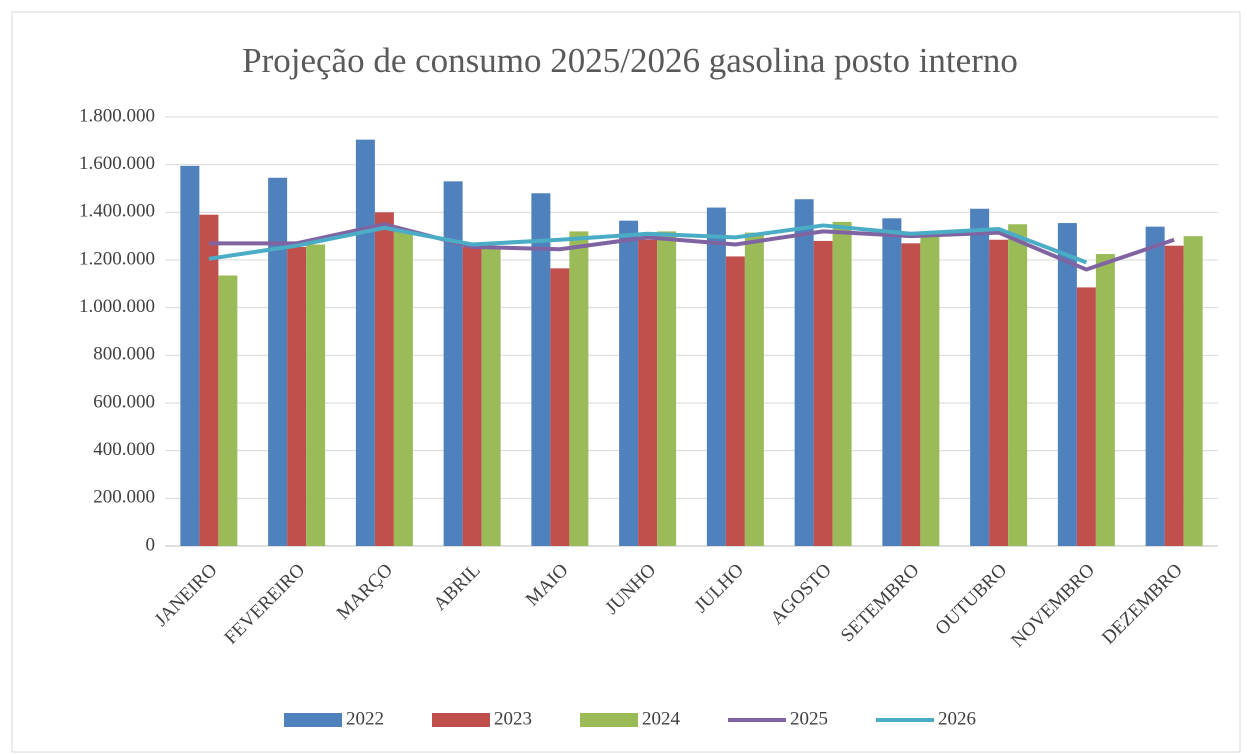 The width and height of the screenshot is (1247, 754). Describe the element at coordinates (124, 401) in the screenshot. I see `y-tick-label: 600.000` at that location.